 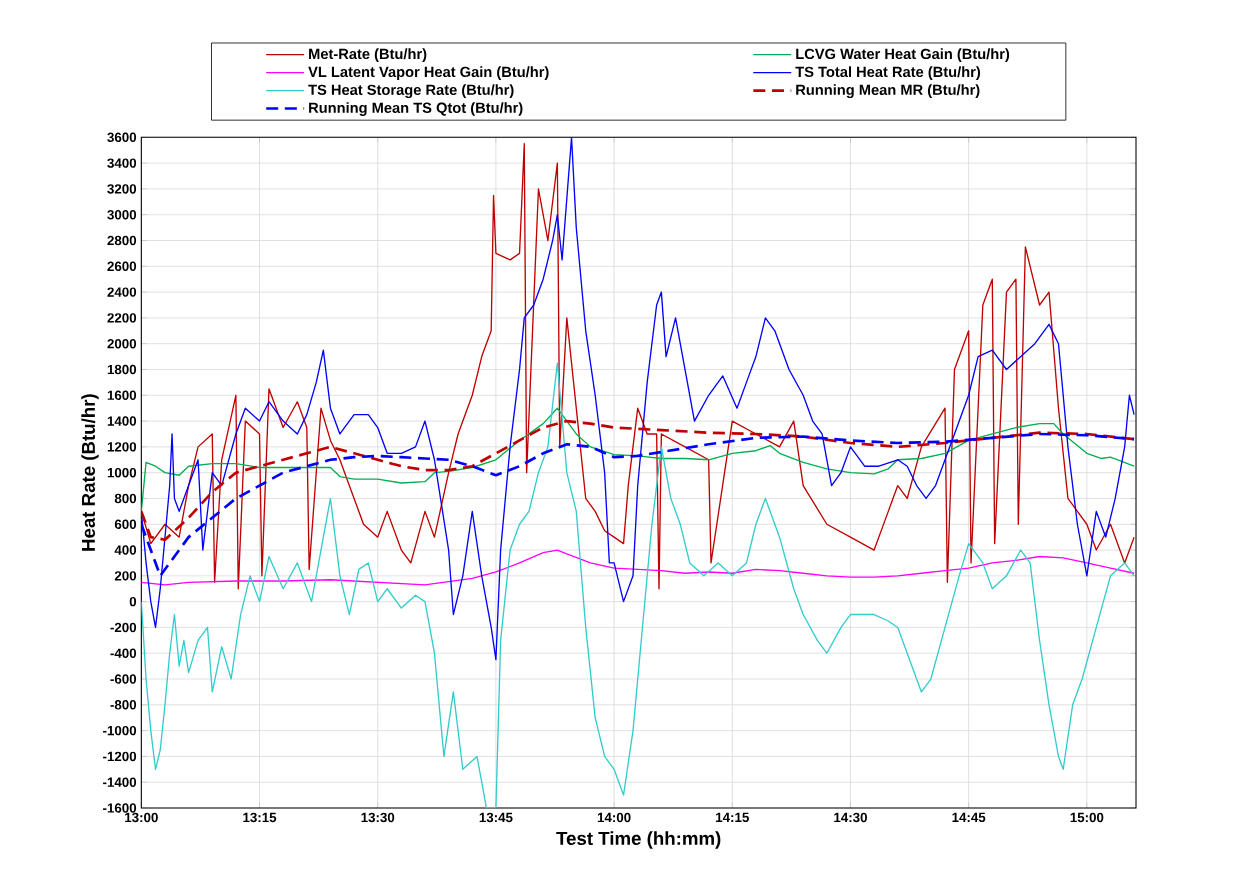 What do you see at coordinates (122, 343) in the screenshot?
I see `y-tick-label: 2000` at bounding box center [122, 343].